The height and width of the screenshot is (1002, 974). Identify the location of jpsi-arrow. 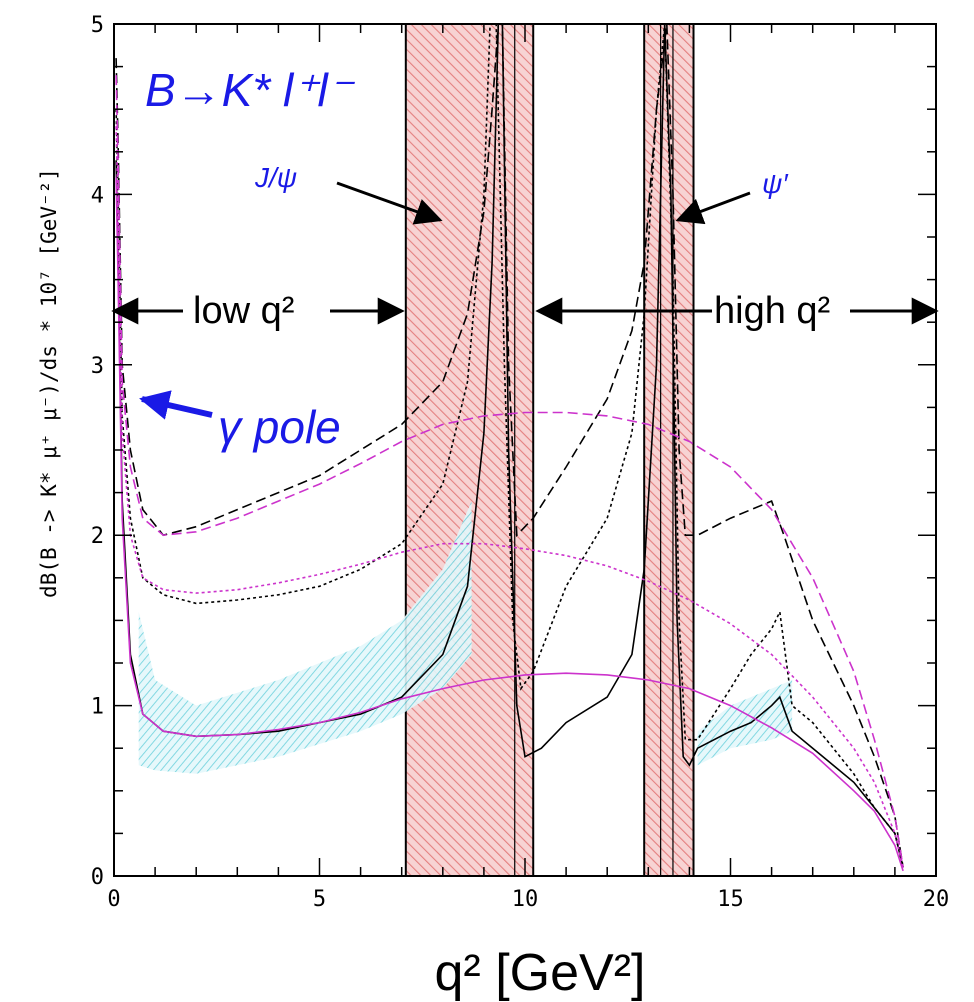
(389, 203).